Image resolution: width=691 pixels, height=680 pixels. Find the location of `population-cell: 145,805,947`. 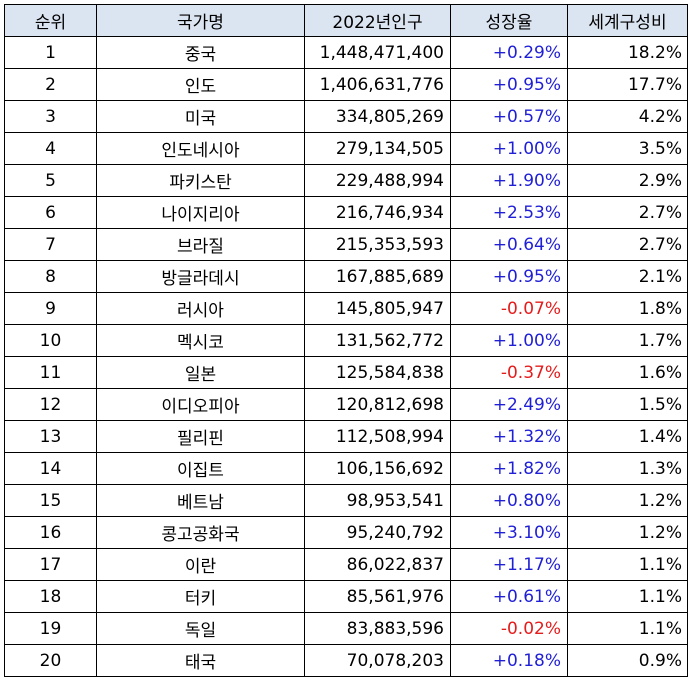

population-cell: 145,805,947 is located at coordinates (377, 308).